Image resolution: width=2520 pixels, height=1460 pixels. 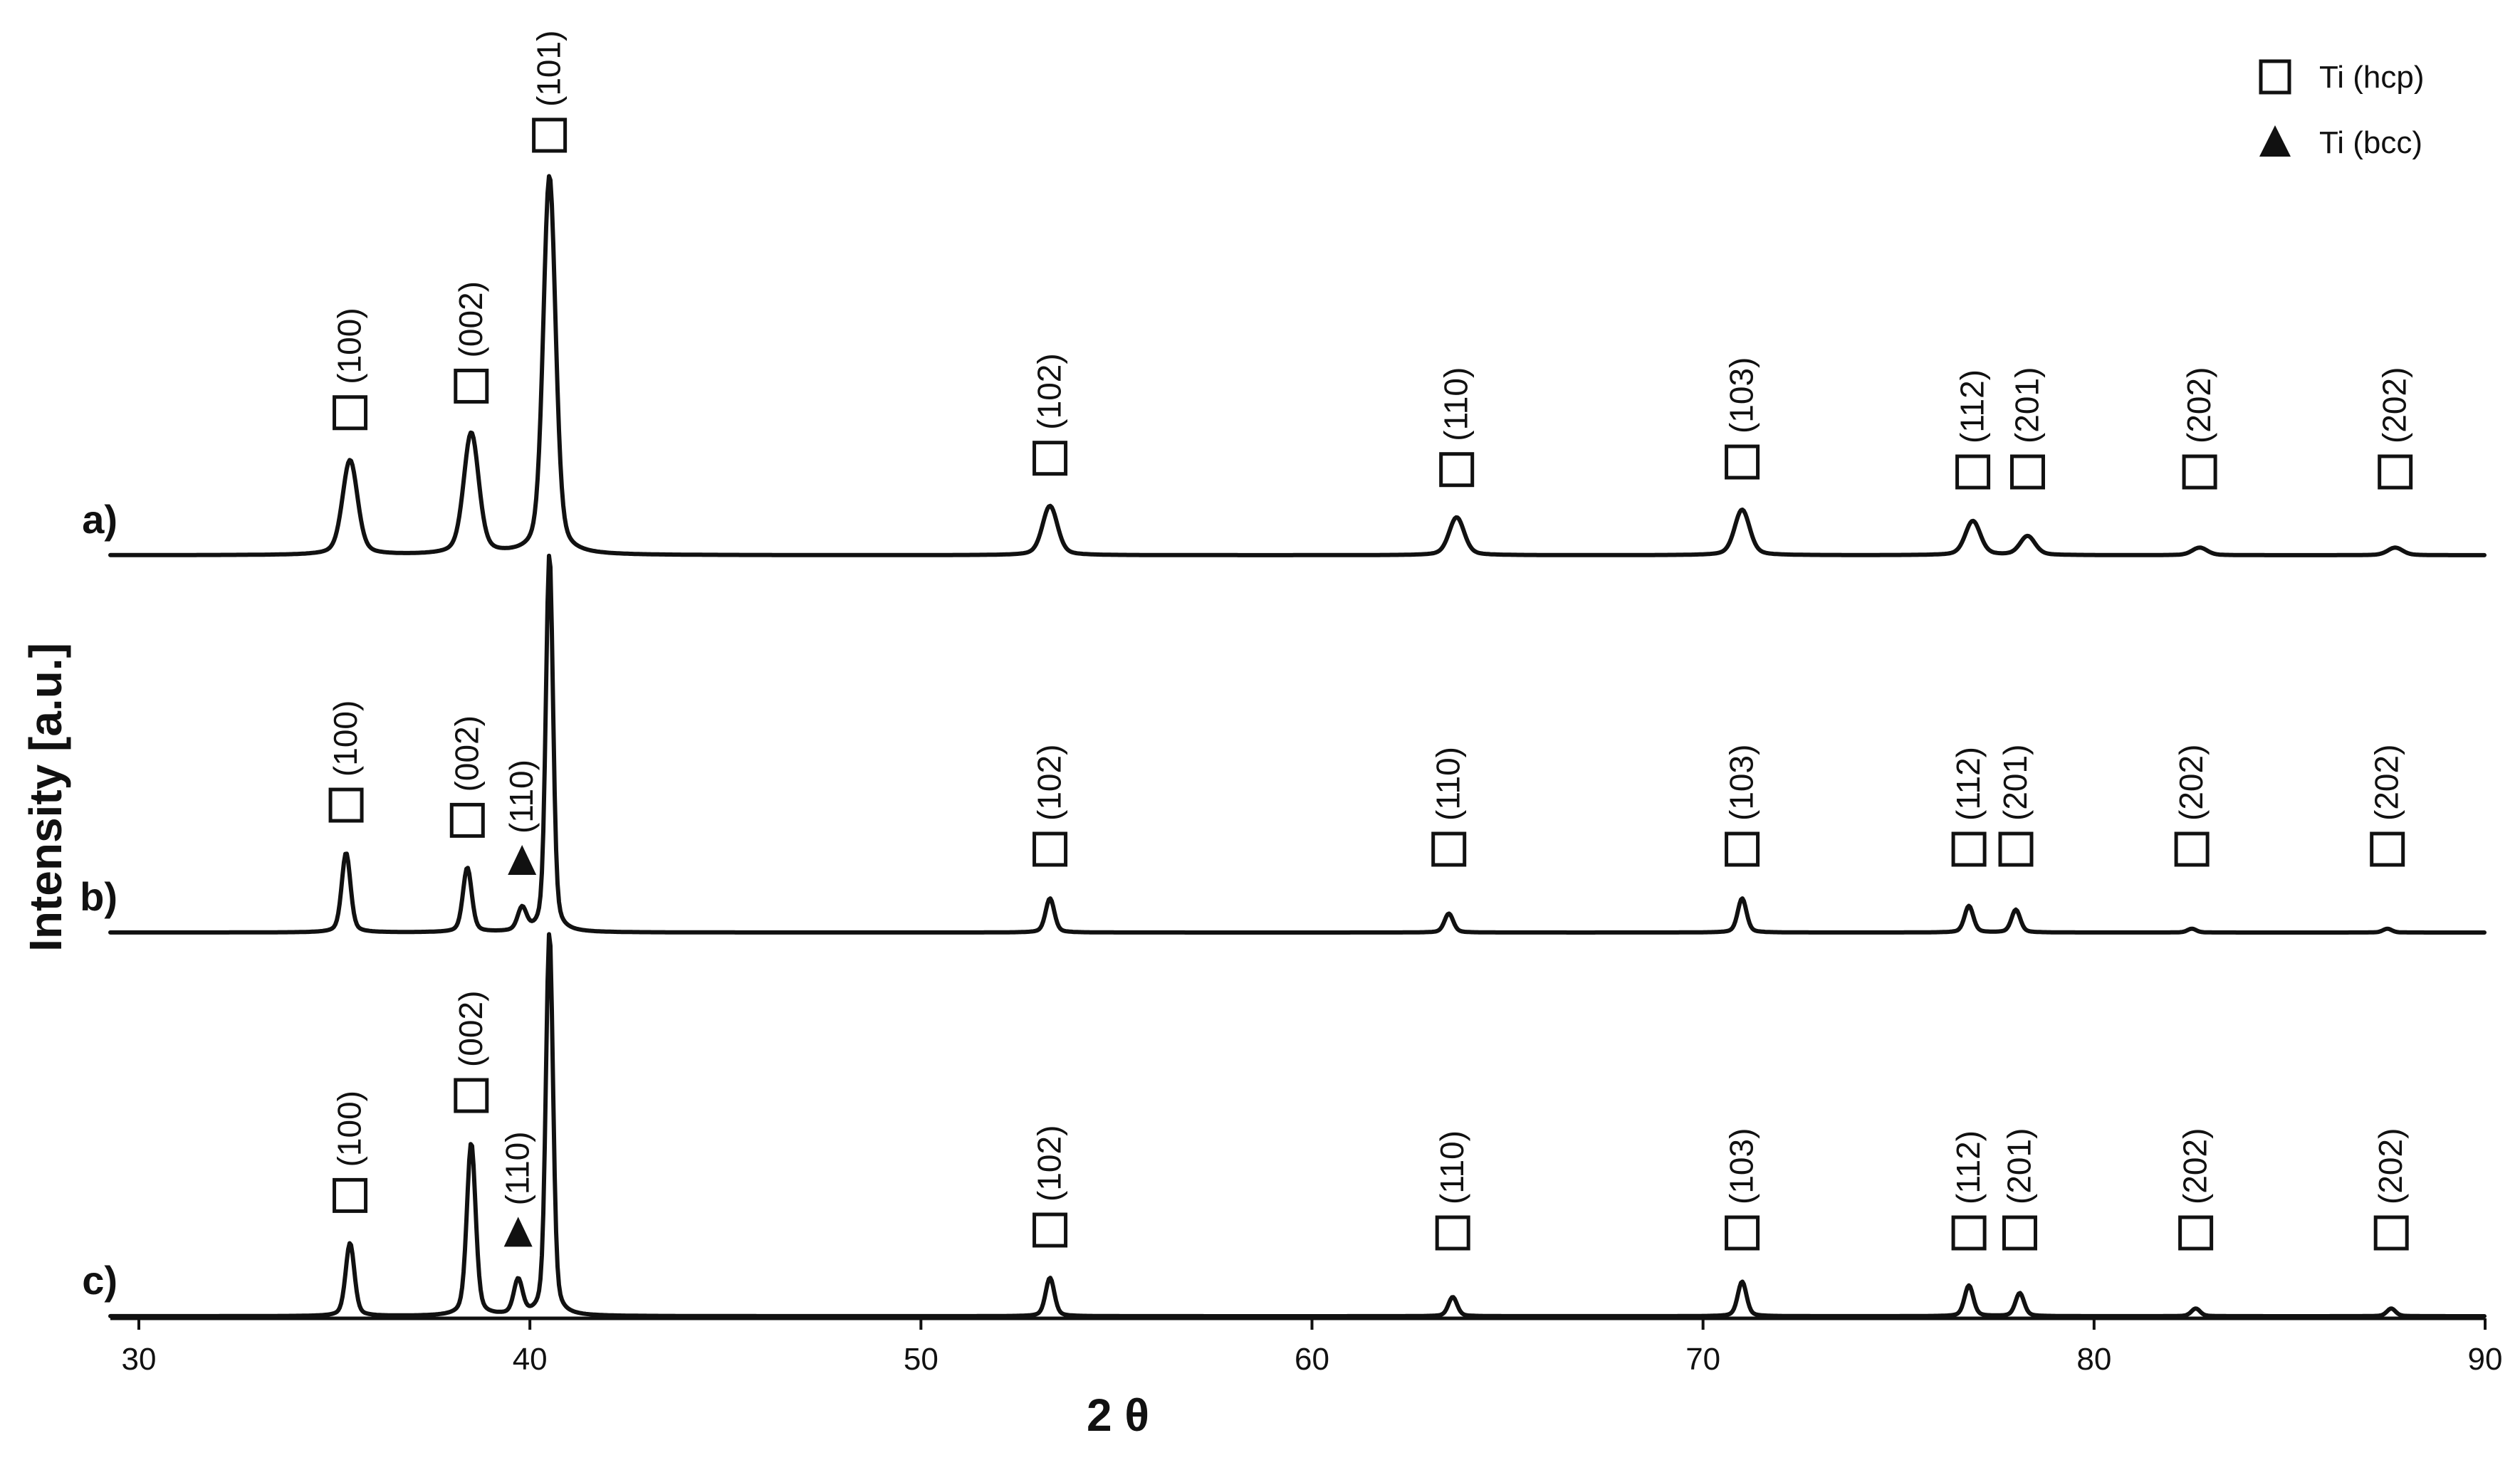 I want to click on x-axis: 30 40 50 60 70 80 90, so click(x=1306, y=1347).